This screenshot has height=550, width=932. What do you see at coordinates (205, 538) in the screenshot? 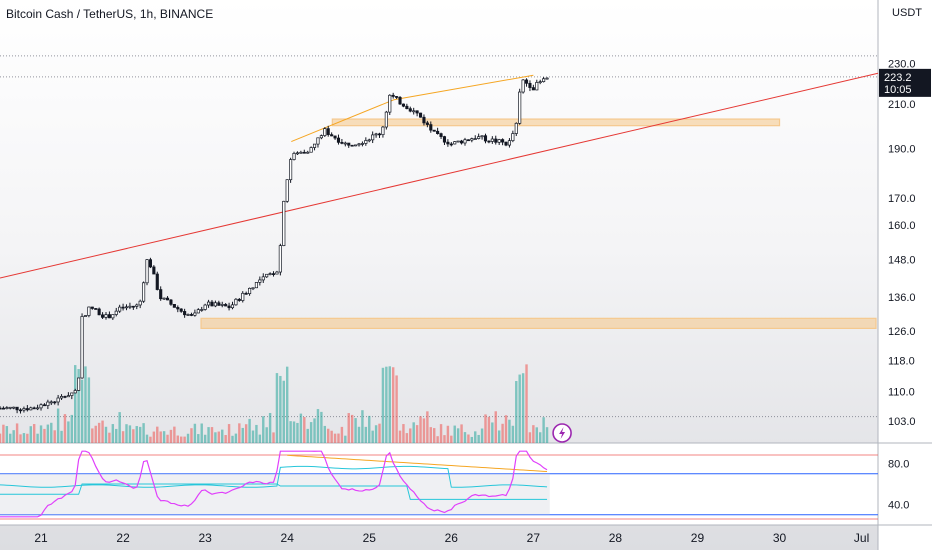
I see `time-tick-2: 23` at bounding box center [205, 538].